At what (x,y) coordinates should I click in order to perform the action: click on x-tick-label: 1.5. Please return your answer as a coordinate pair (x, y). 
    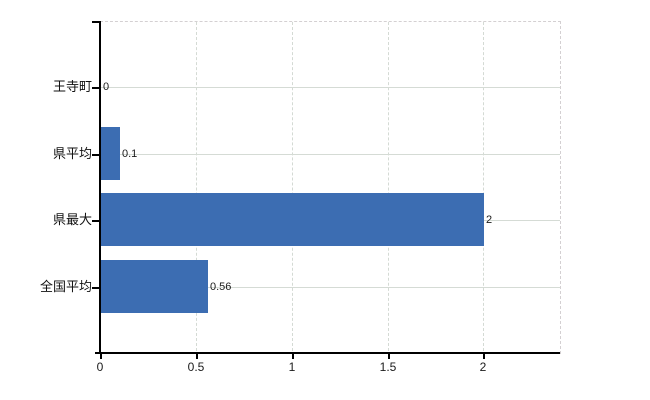
    Looking at the image, I should click on (388, 367).